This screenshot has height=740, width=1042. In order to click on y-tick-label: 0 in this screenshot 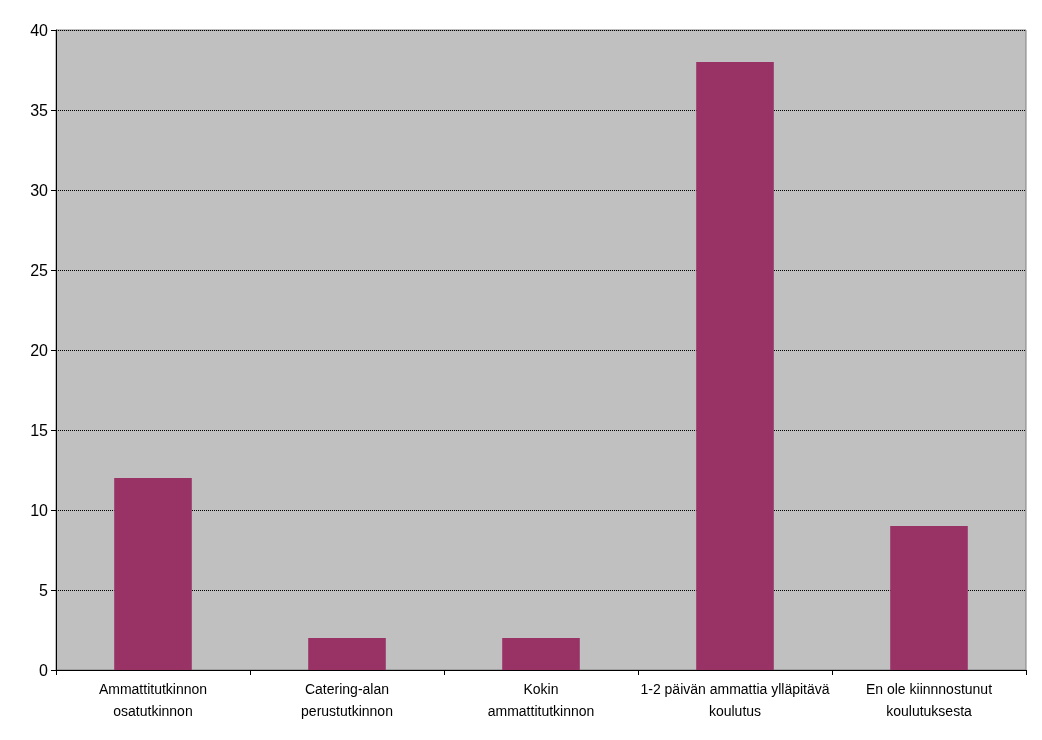, I will do `click(44, 670)`.